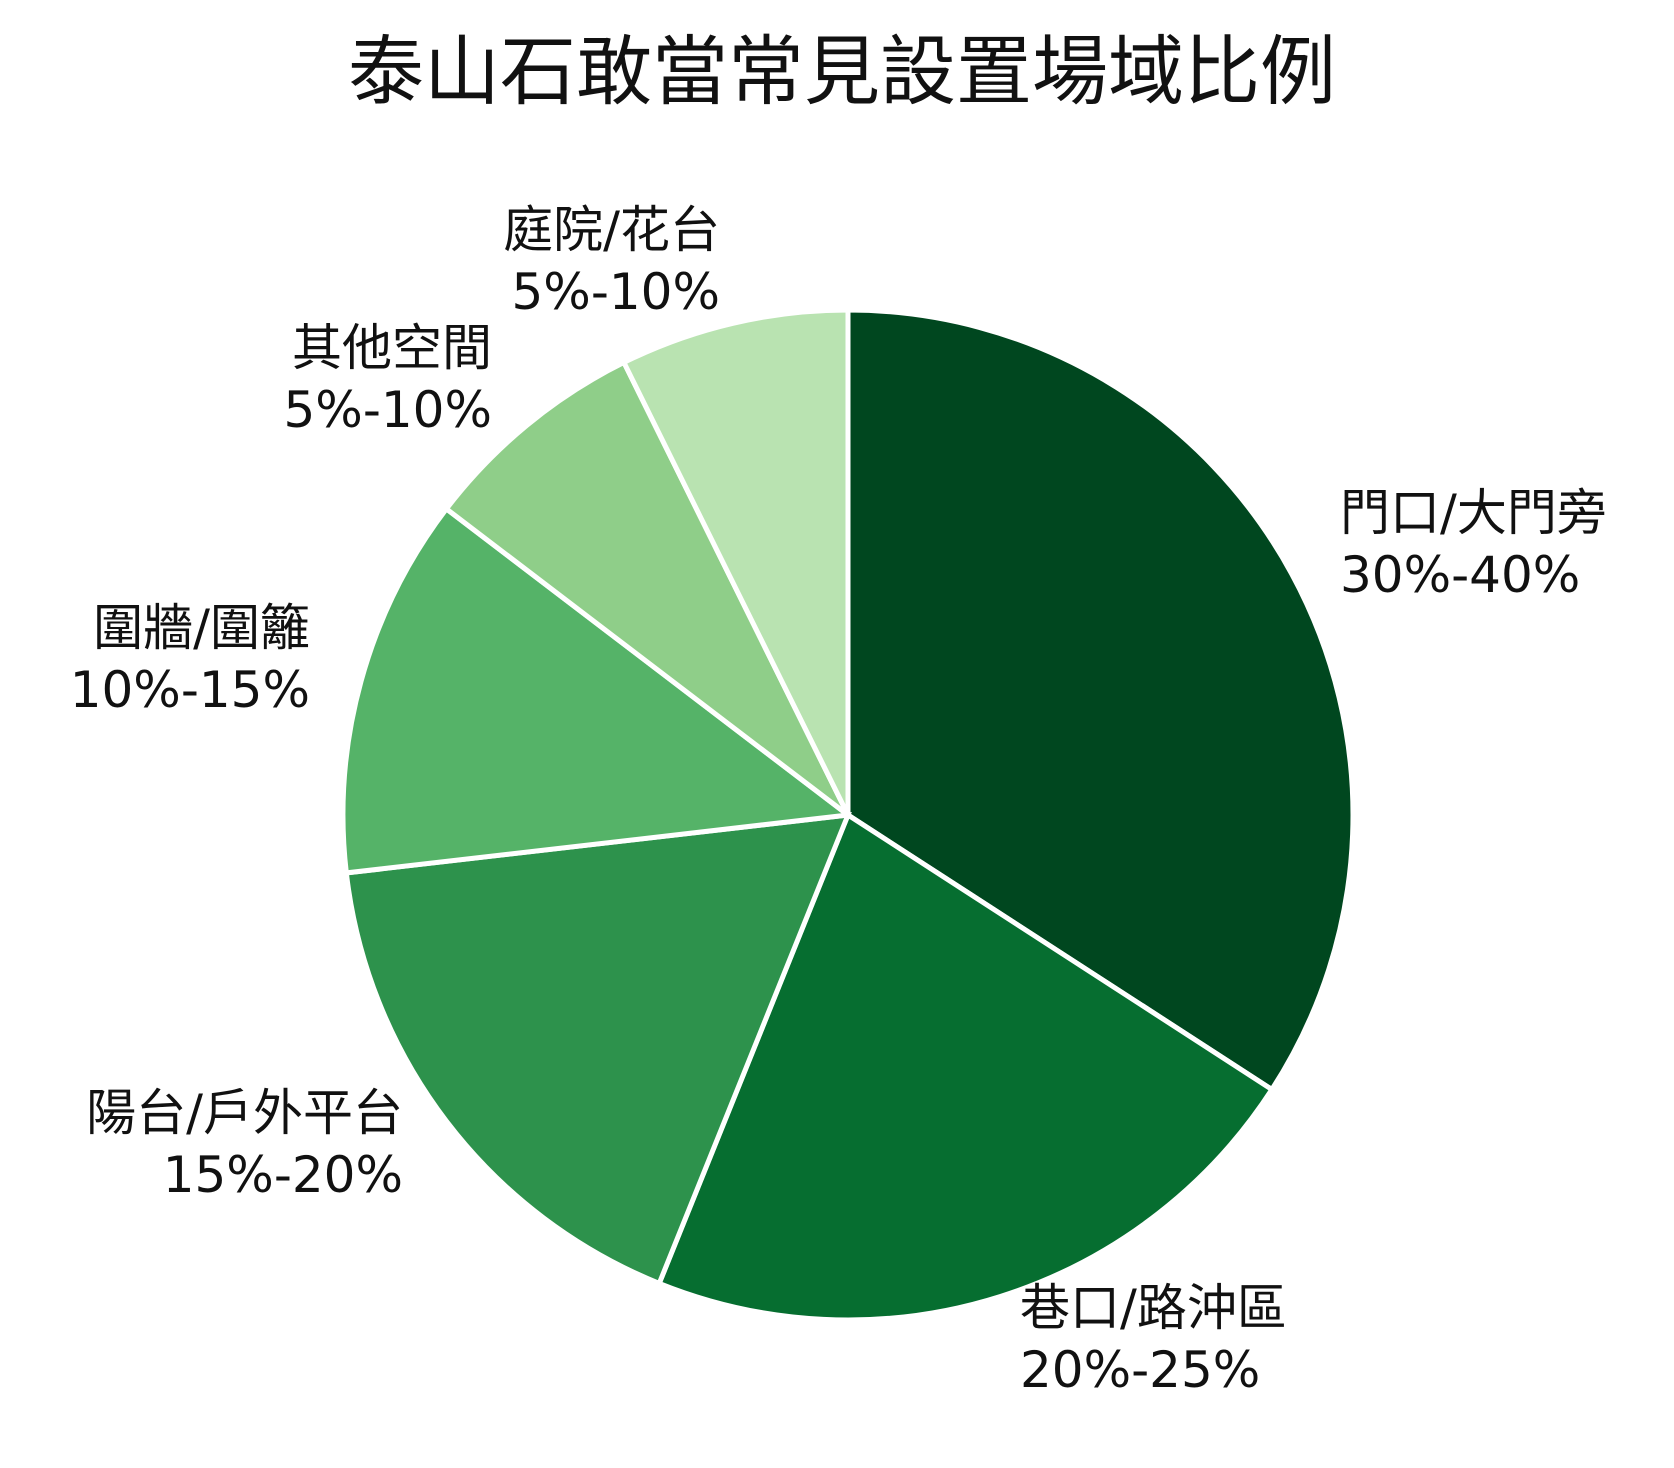 The height and width of the screenshot is (1468, 1674). I want to click on slice-label: 圍牆/圍籬, so click(201, 628).